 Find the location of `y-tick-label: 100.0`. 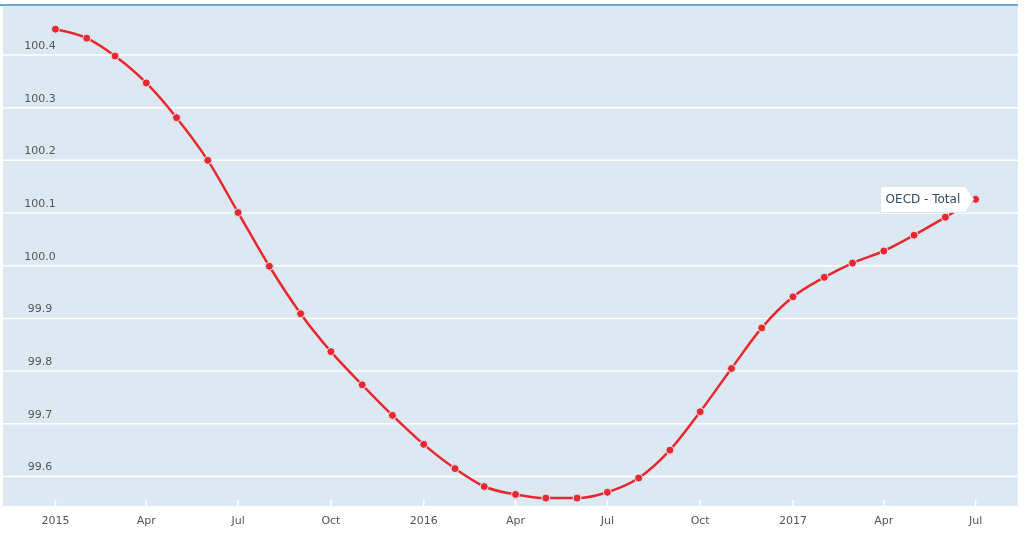

y-tick-label: 100.0 is located at coordinates (40, 256).